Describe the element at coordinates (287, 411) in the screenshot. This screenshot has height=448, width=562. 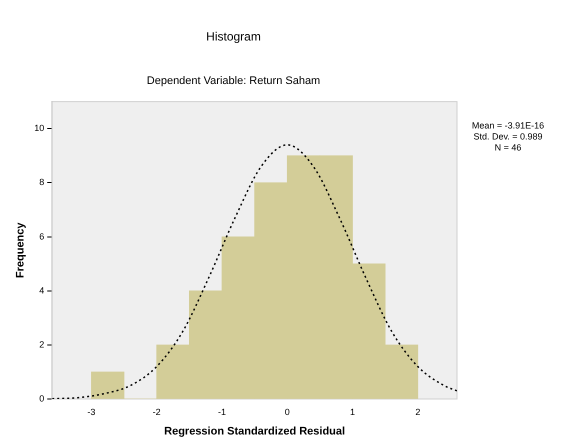
I see `x-tick-label: 0` at that location.